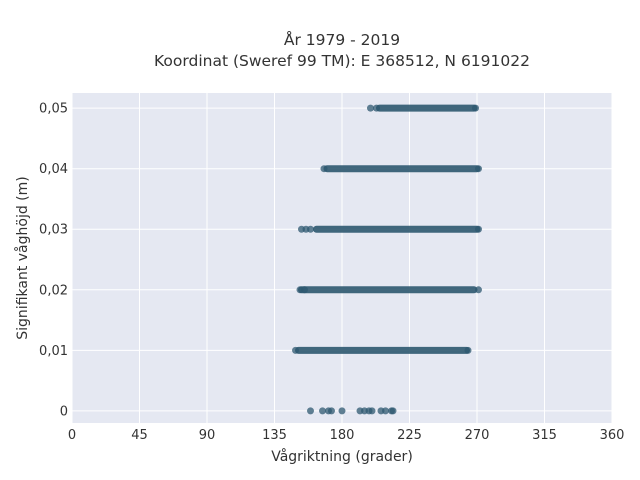 Image resolution: width=640 pixels, height=480 pixels. I want to click on x-tick-label: 180, so click(342, 435).